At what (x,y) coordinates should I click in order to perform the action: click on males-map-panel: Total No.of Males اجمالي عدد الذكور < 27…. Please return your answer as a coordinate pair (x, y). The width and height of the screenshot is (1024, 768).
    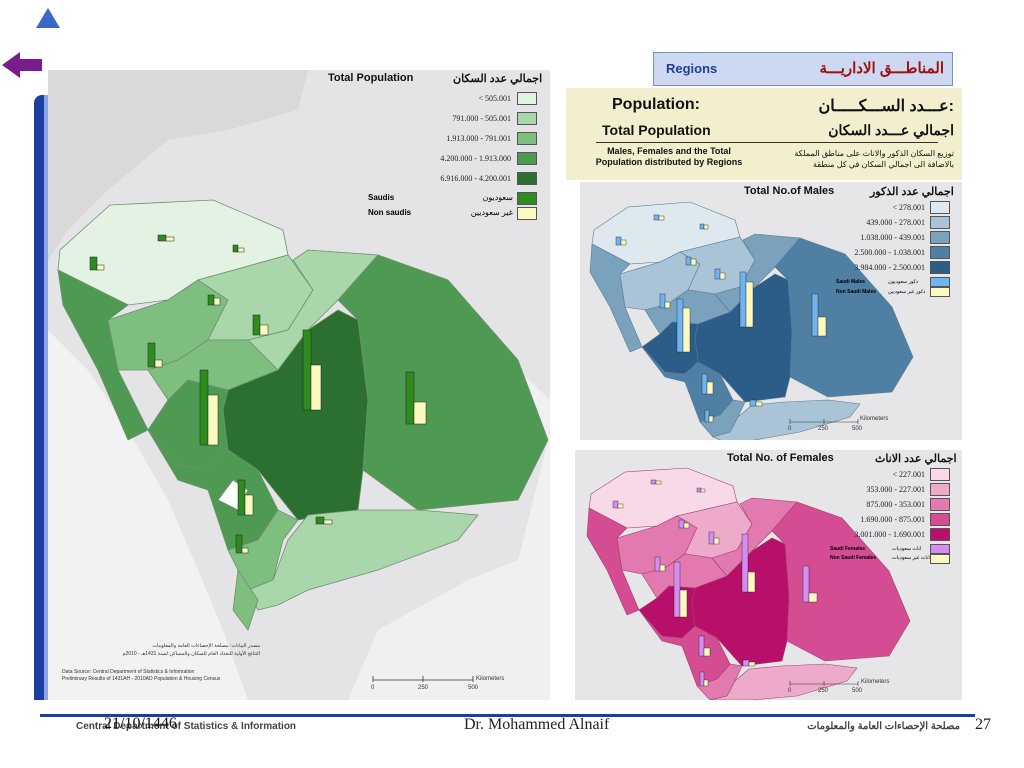
    Looking at the image, I should click on (771, 311).